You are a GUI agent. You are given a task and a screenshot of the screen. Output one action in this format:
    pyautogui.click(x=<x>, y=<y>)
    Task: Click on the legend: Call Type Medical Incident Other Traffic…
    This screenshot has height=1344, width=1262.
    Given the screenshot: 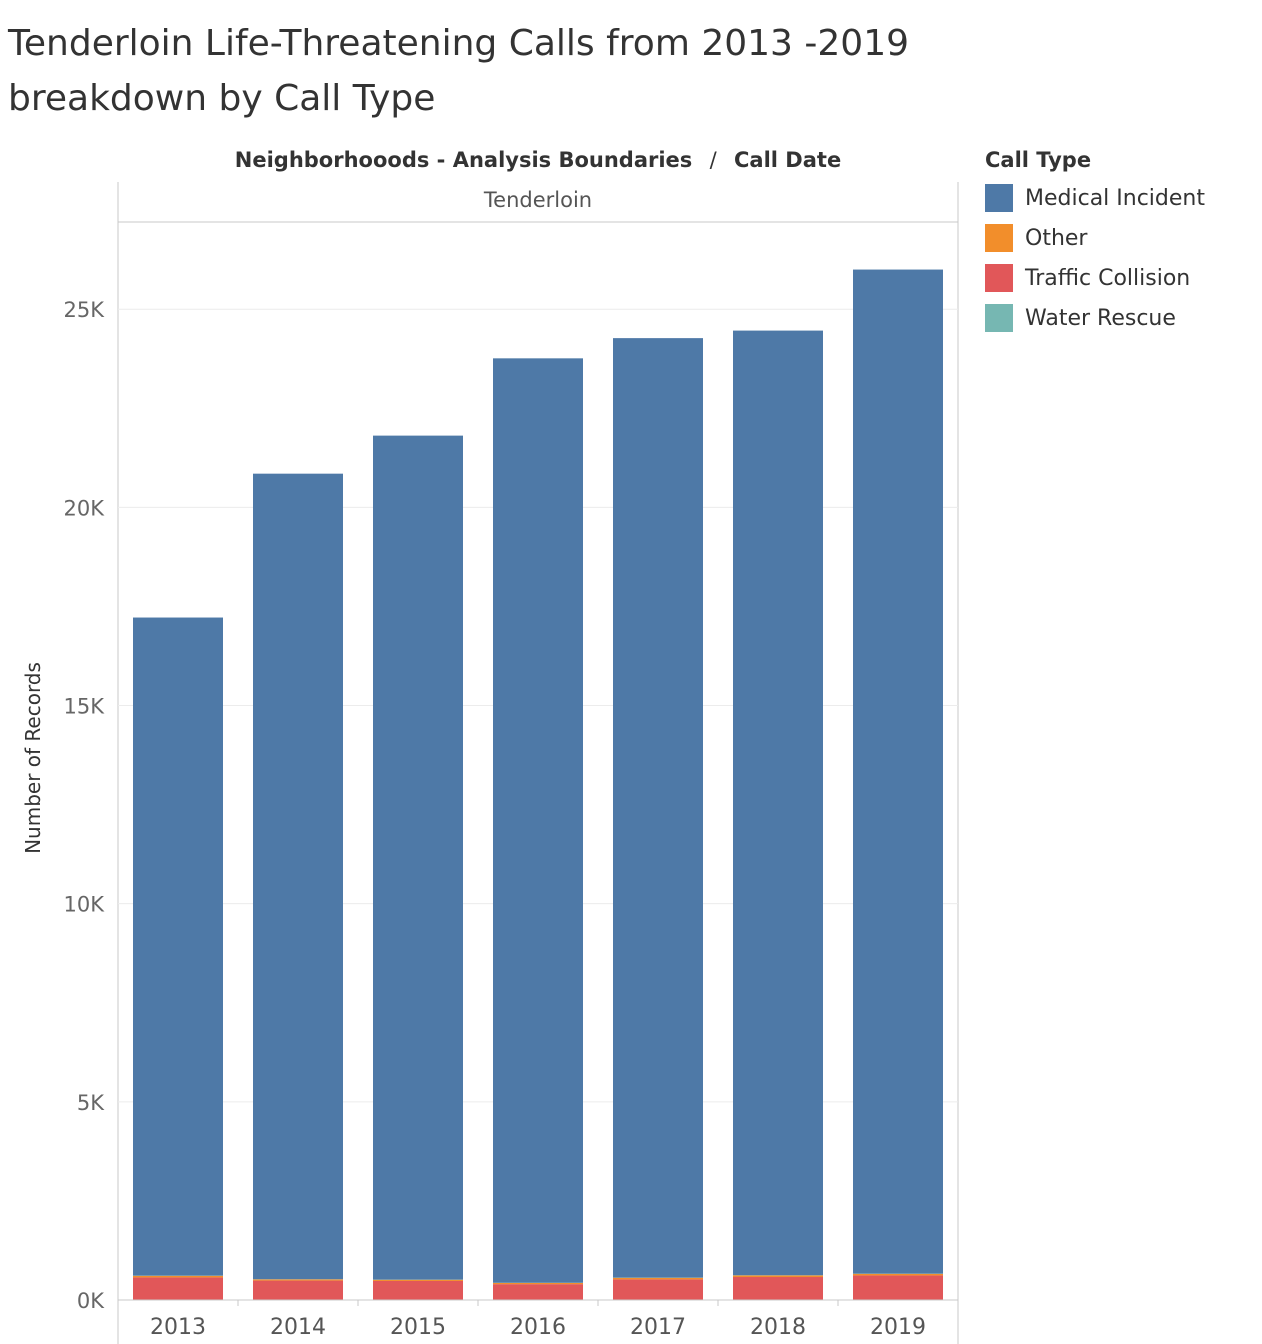 What is the action you would take?
    pyautogui.click(x=1095, y=243)
    